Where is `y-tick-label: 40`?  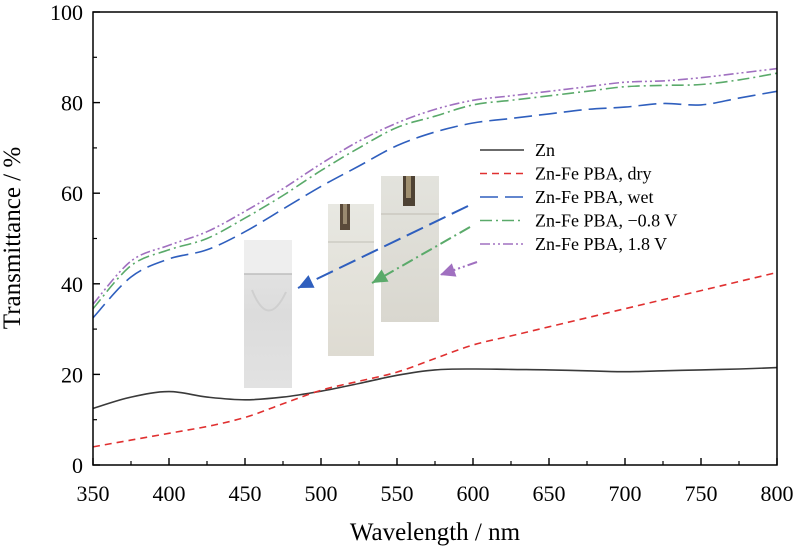
y-tick-label: 40 is located at coordinates (72, 284).